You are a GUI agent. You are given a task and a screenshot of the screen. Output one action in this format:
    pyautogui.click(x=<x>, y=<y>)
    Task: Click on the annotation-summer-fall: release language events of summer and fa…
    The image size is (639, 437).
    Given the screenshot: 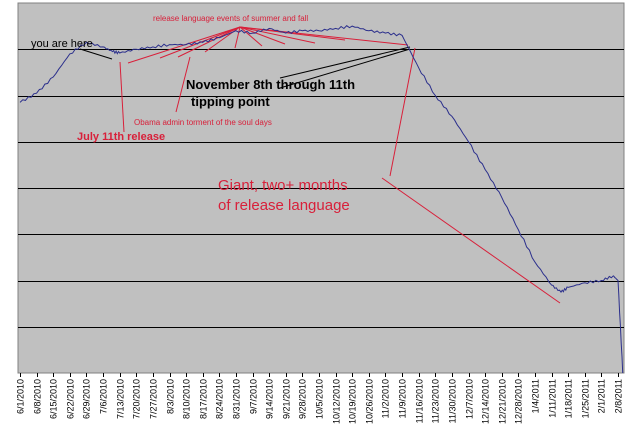 What is the action you would take?
    pyautogui.click(x=230, y=18)
    